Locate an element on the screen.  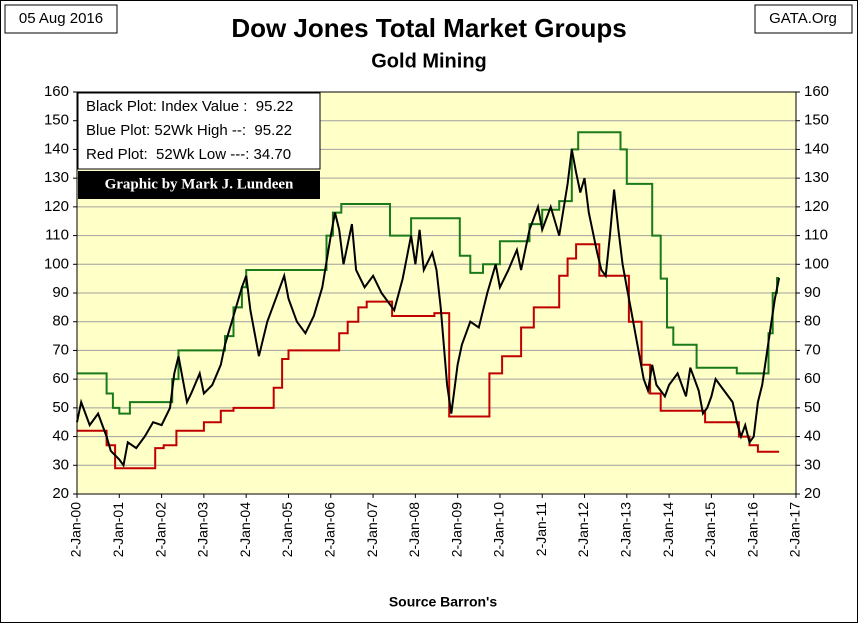
y2-tick-label: 100 is located at coordinates (816, 263).